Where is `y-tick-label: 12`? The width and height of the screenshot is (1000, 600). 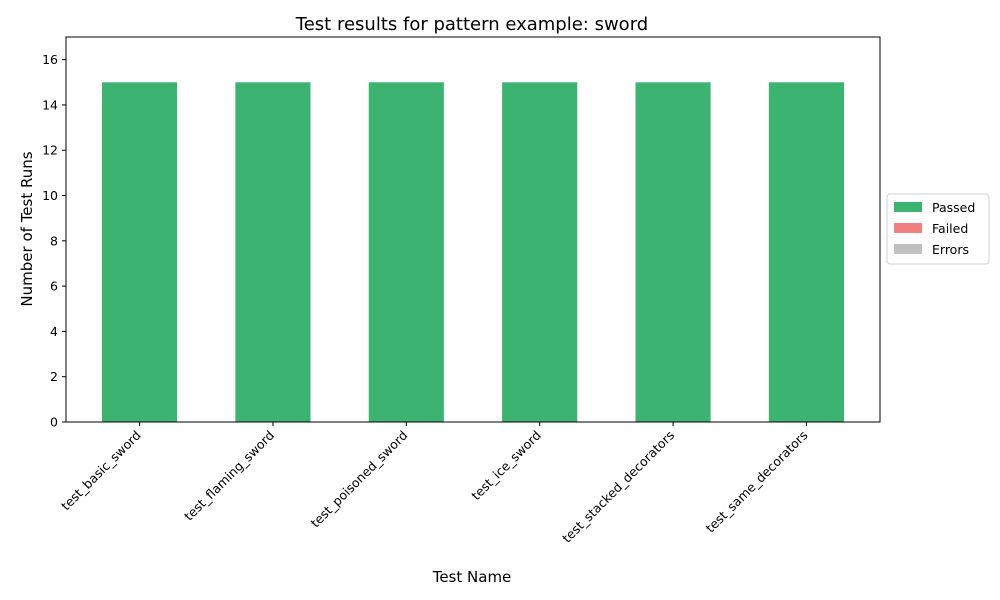 y-tick-label: 12 is located at coordinates (50, 150).